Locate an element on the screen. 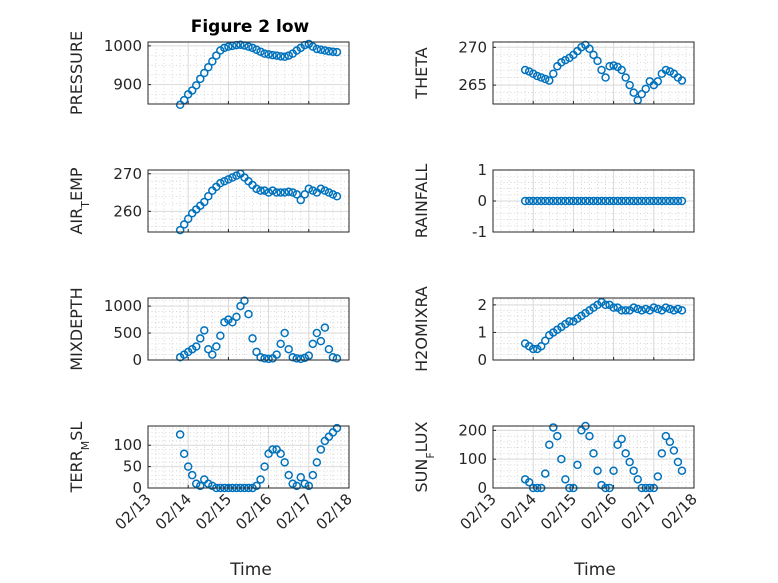 The image size is (778, 583). y-tick-label: 270 is located at coordinates (472, 47).